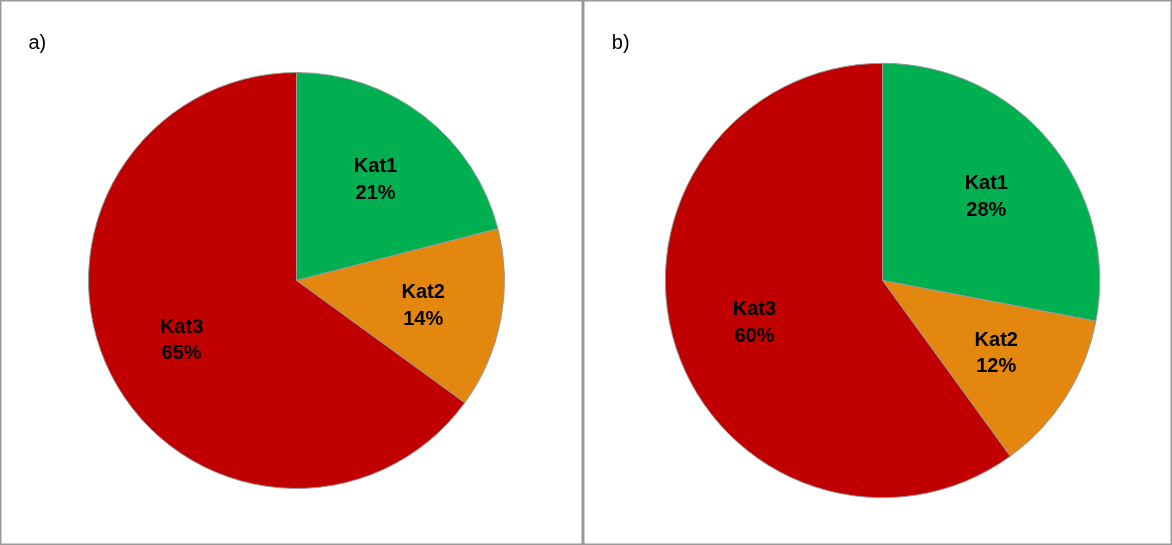 The height and width of the screenshot is (545, 1172). What do you see at coordinates (181, 352) in the screenshot?
I see `data-label: 65%` at bounding box center [181, 352].